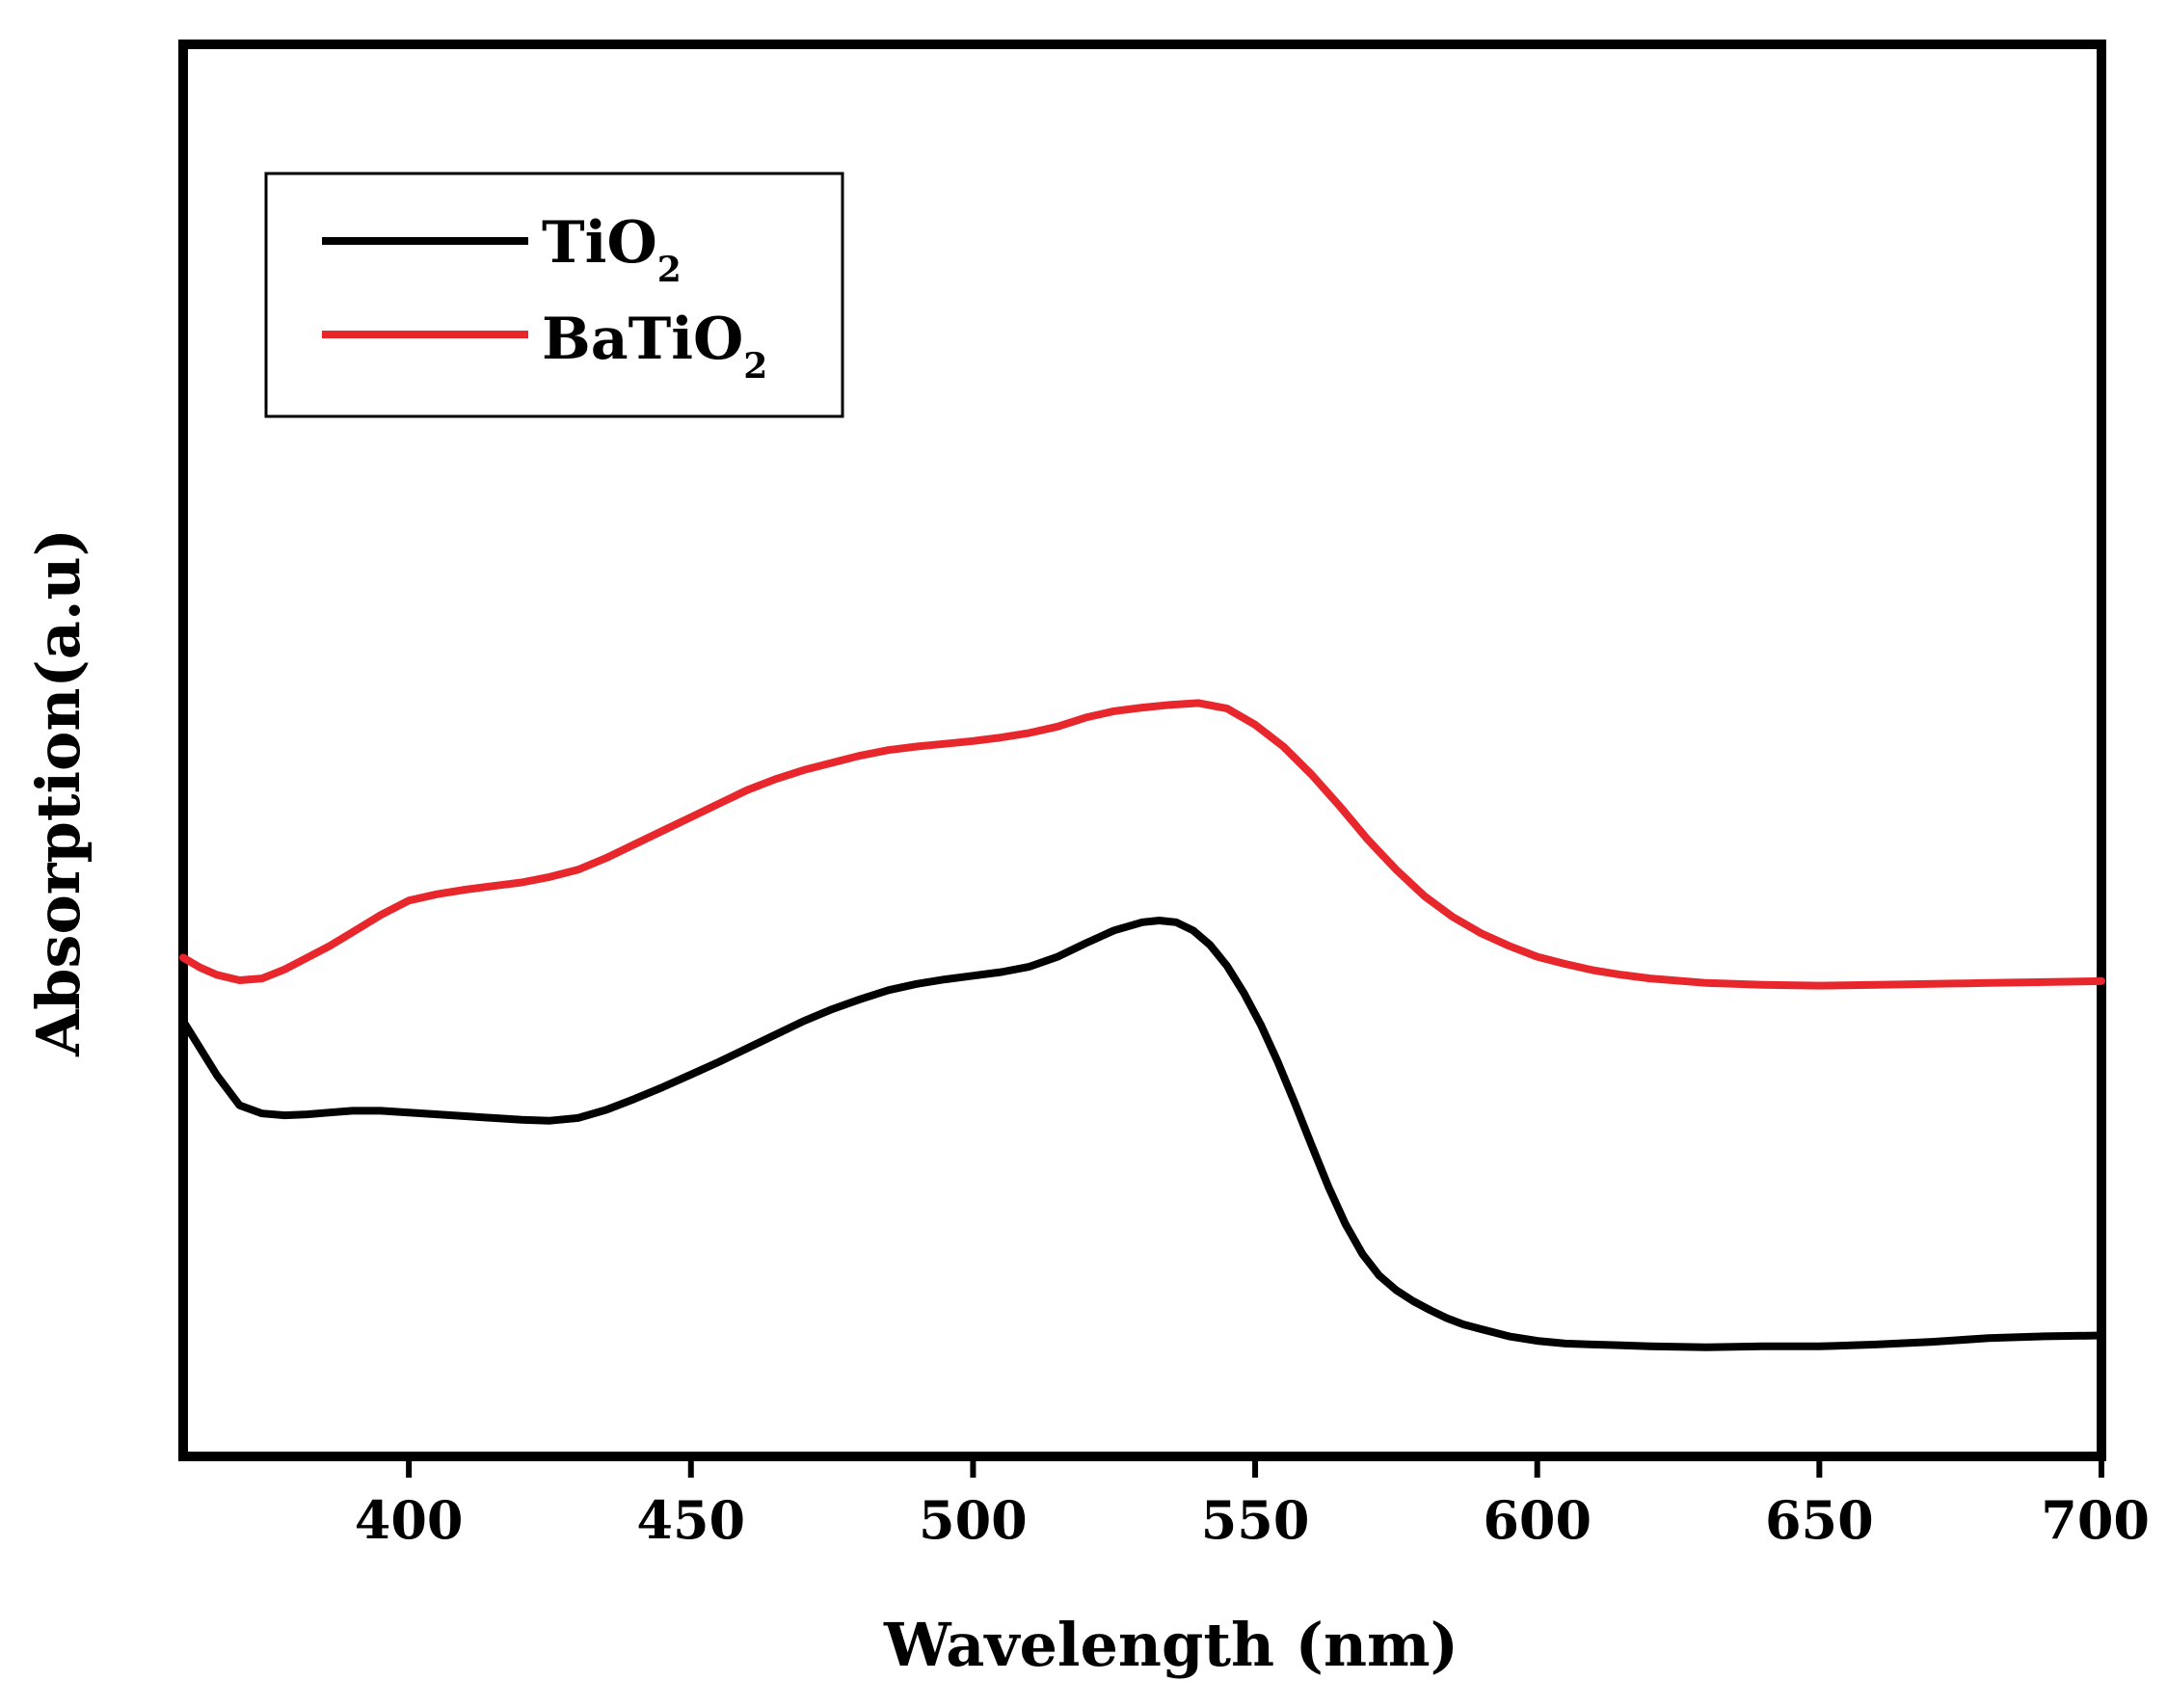  What do you see at coordinates (2095, 1520) in the screenshot?
I see `x-tick-label: 700` at bounding box center [2095, 1520].